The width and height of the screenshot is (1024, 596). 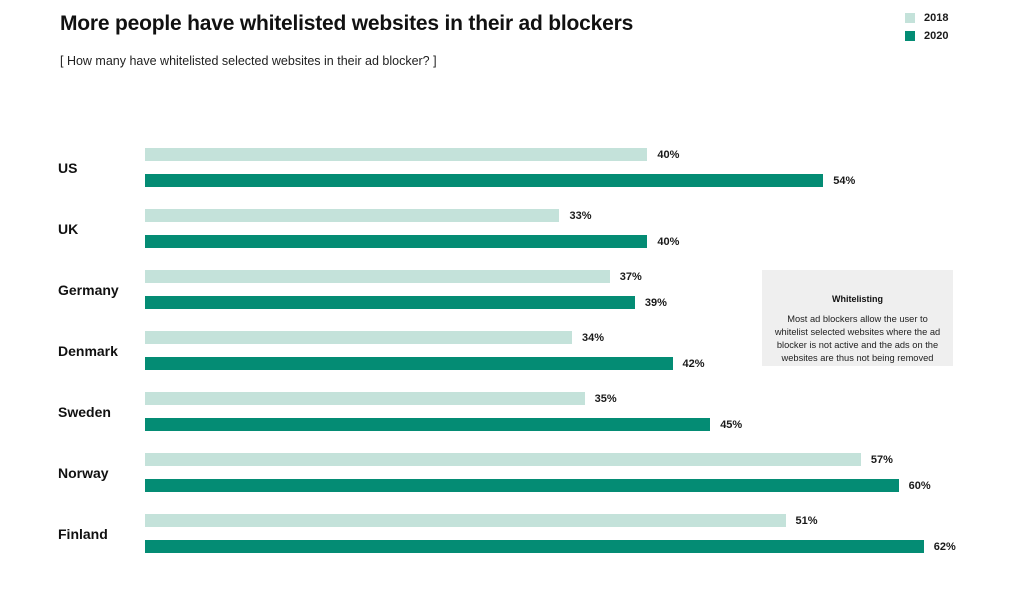 I want to click on bar-row-2020: 62%, so click(x=550, y=546).